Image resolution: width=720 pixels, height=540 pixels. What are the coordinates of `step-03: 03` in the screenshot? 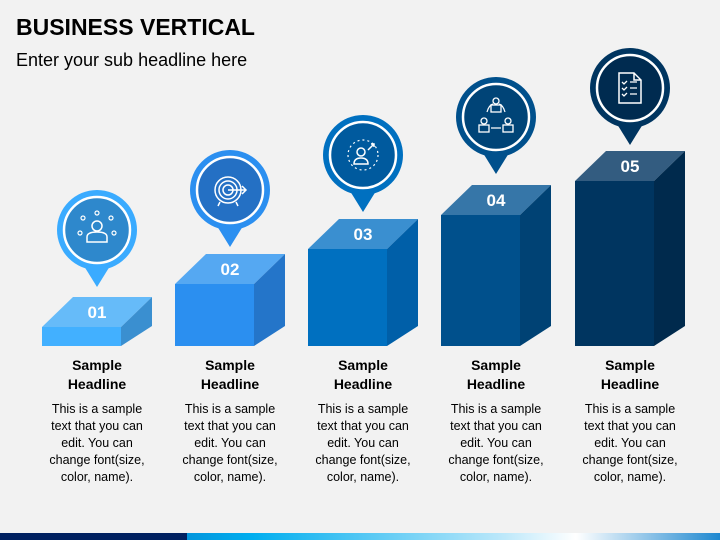 It's located at (363, 230).